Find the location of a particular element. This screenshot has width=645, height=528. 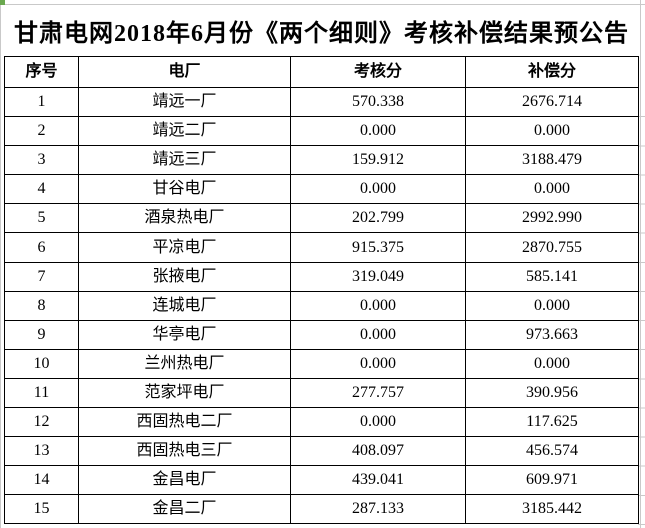

table-row: 13 西固热电三厂 408.097 456.574 is located at coordinates (321, 451).